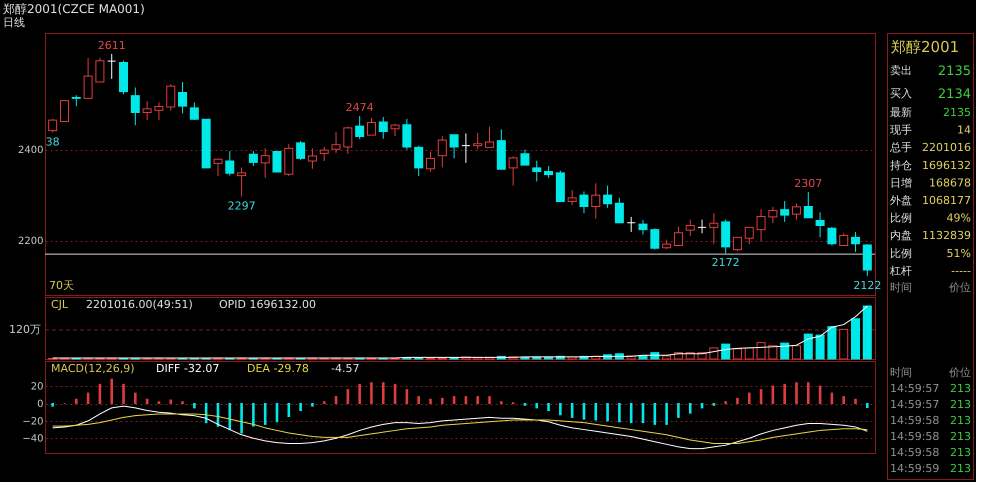 This screenshot has height=493, width=1000. I want to click on text: 2134, so click(954, 94).